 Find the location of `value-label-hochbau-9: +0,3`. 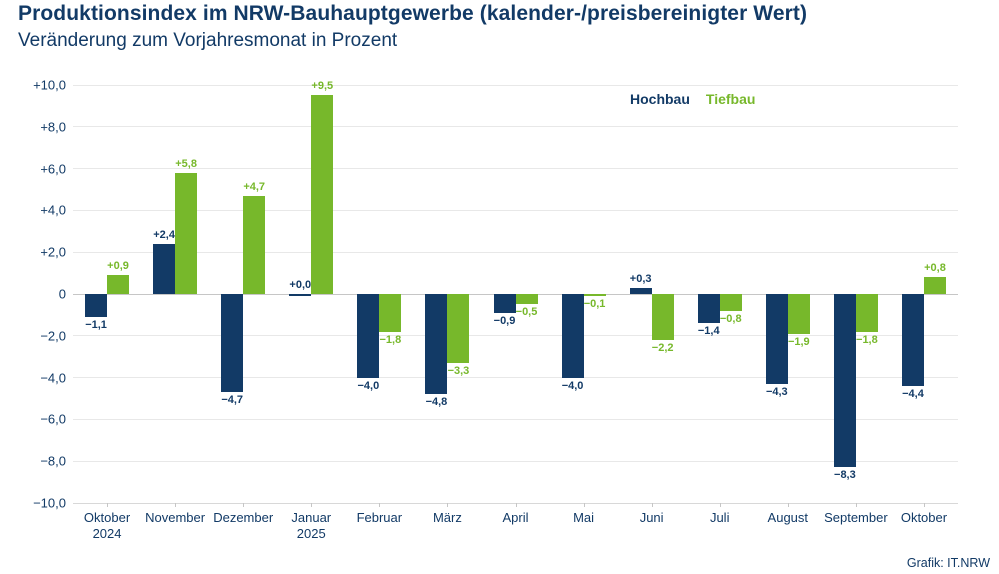

value-label-hochbau-9: +0,3 is located at coordinates (640, 278).